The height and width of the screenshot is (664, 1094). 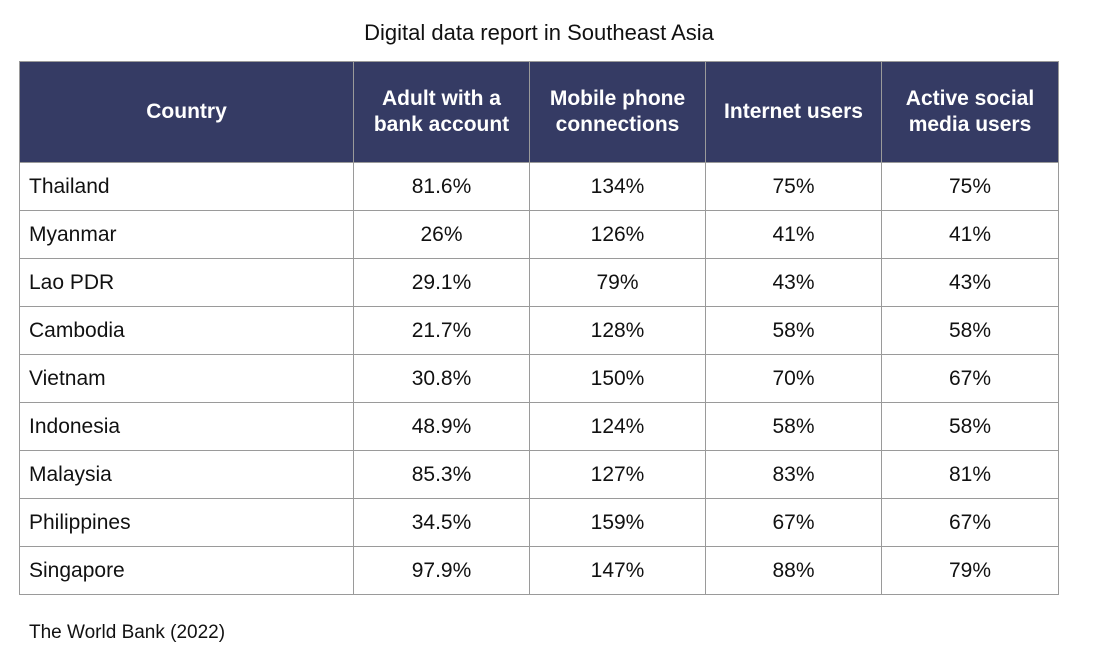 I want to click on column-header-bank-account: Adult with a bank account, so click(x=441, y=112).